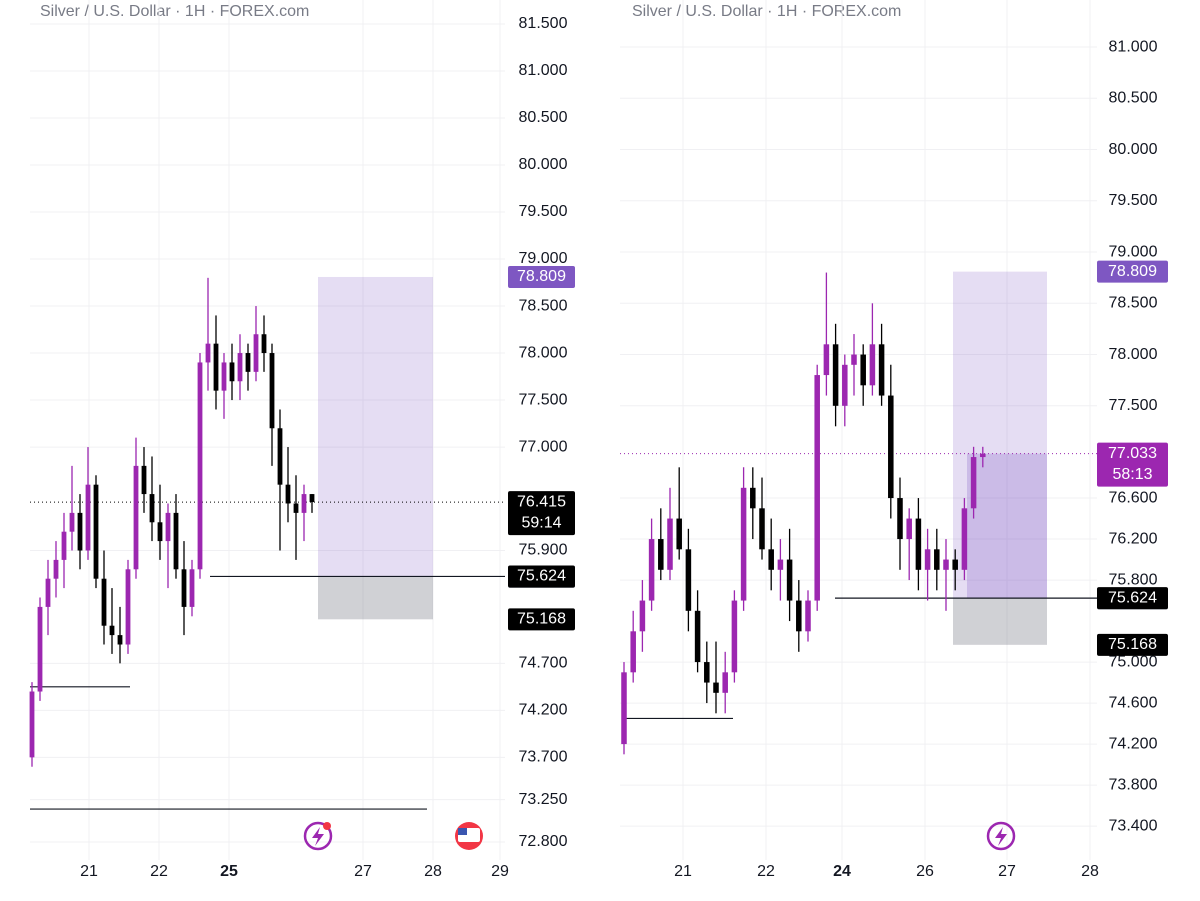  Describe the element at coordinates (229, 871) in the screenshot. I see `x-tick-label: 25` at that location.